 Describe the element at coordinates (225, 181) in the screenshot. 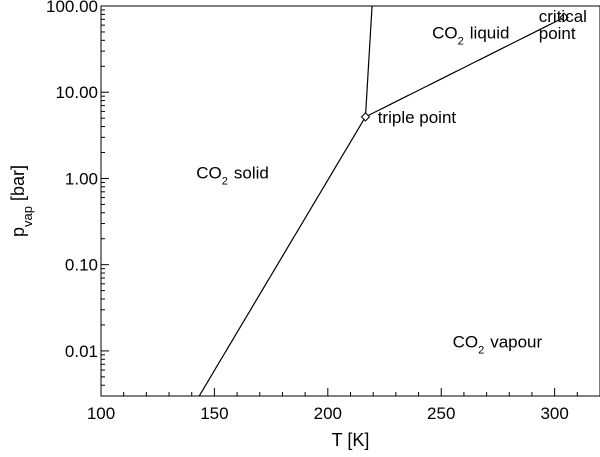

I see `co2-solid-label-subscript: 2` at that location.